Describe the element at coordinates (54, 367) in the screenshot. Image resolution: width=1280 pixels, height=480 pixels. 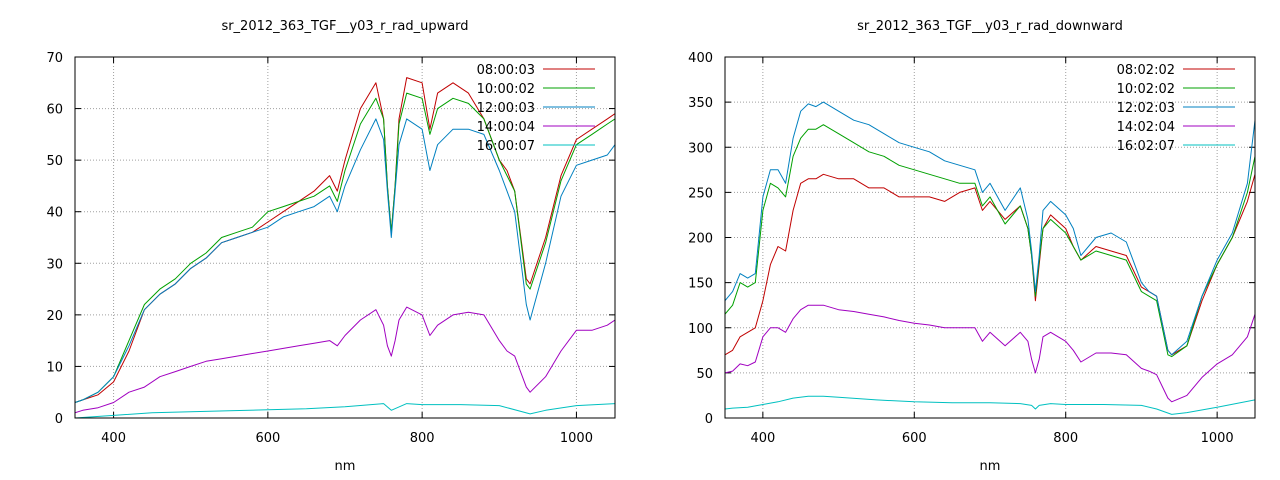
I see `y-tick-label: 10` at that location.